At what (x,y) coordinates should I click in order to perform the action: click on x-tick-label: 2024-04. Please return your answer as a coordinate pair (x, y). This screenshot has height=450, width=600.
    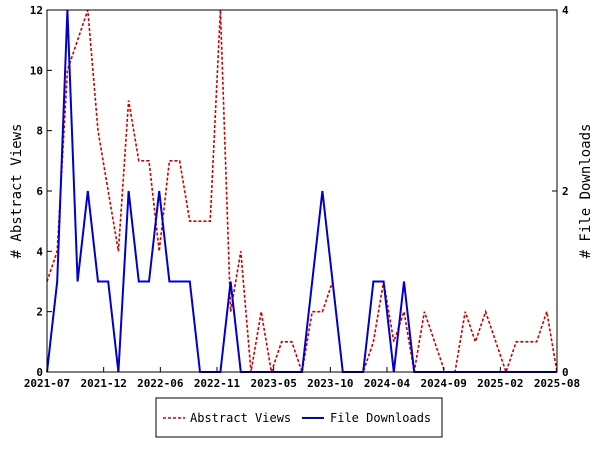
    Looking at the image, I should click on (387, 383).